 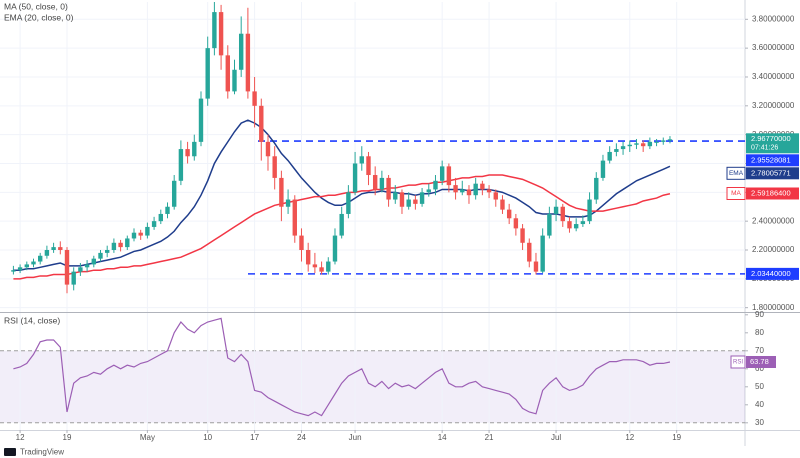 I want to click on y-tick-label: 60, so click(x=759, y=368).